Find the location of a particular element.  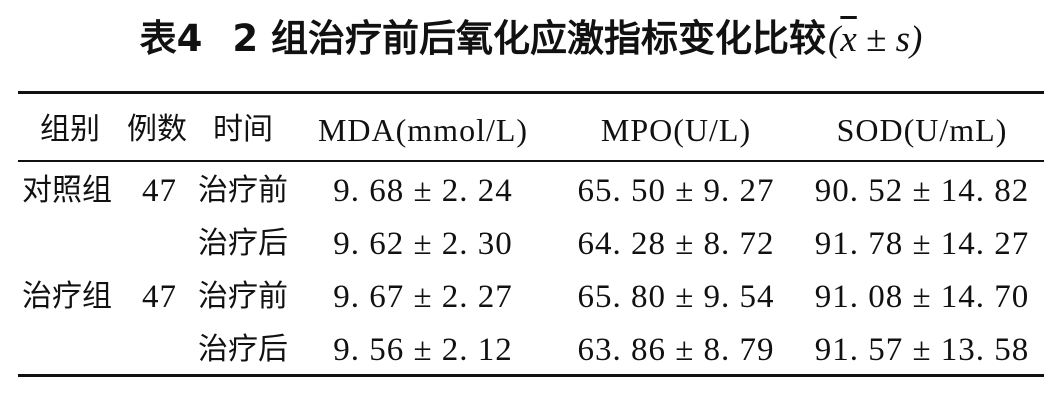

stat-mean-symbol: x is located at coordinates (848, 39).